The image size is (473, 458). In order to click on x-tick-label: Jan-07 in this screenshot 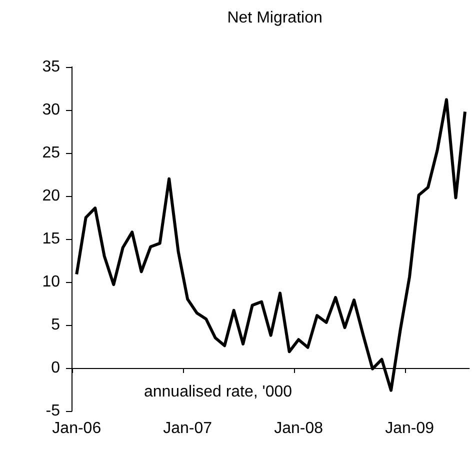, I will do `click(187, 429)`.